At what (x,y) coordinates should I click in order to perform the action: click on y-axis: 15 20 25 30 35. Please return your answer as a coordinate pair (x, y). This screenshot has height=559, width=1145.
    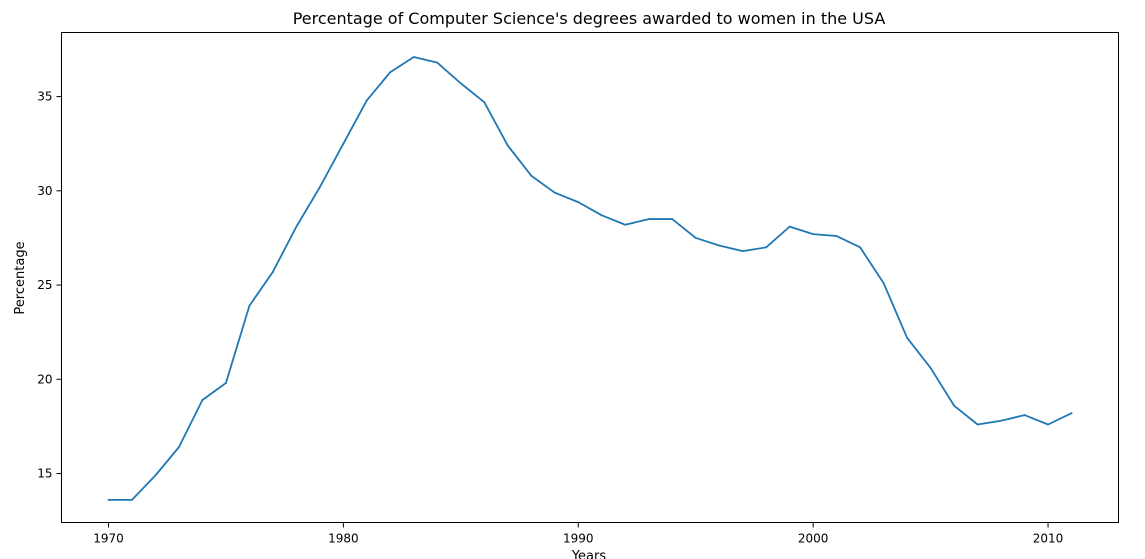
    Looking at the image, I should click on (49, 285).